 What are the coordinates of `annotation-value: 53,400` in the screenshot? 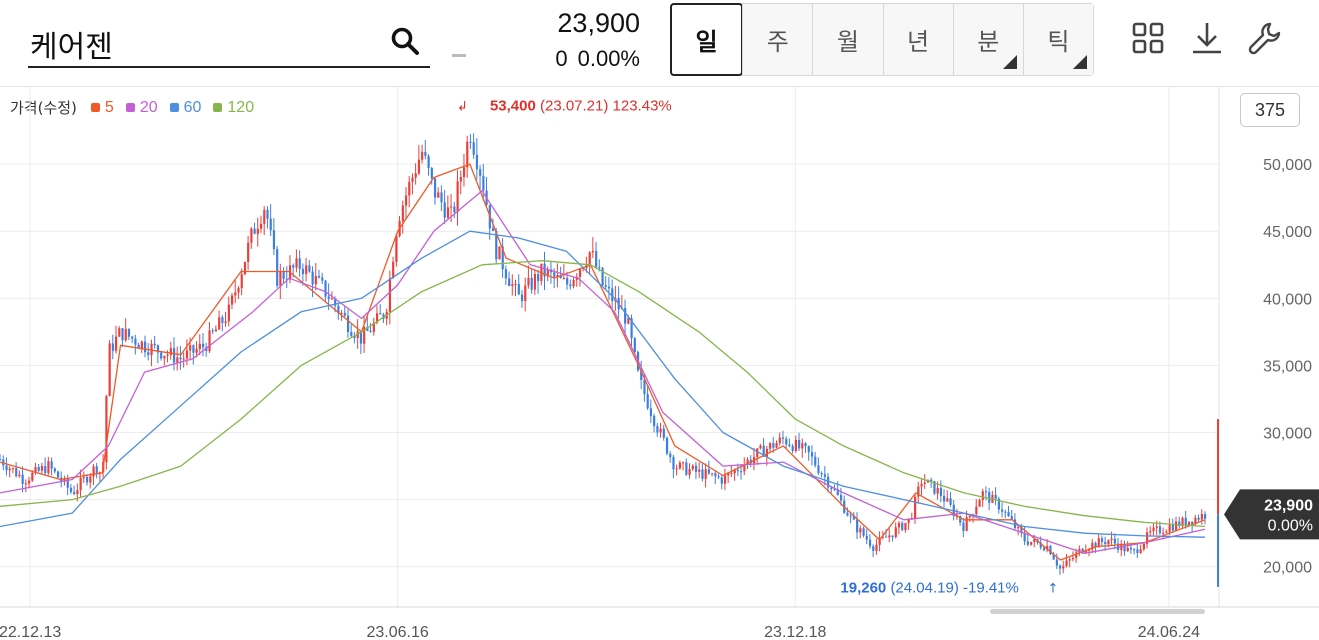 It's located at (515, 105).